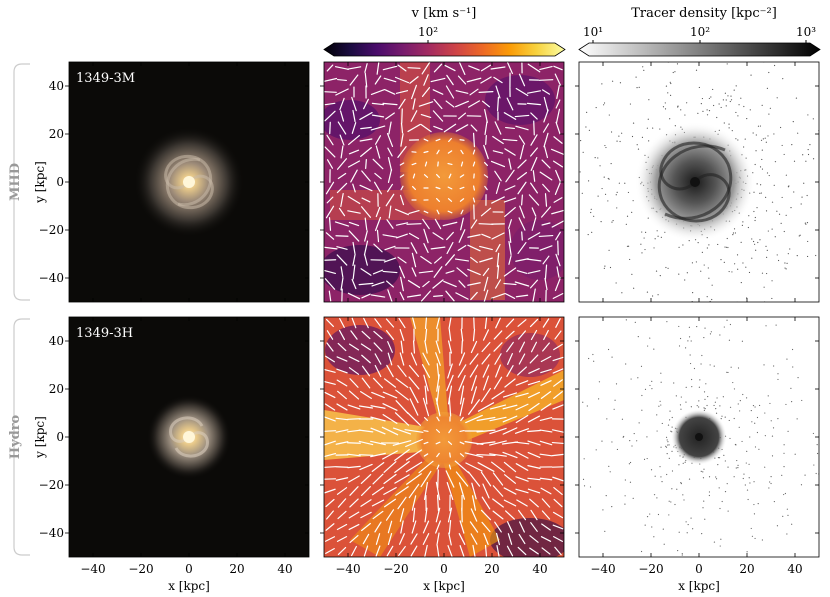 Image resolution: width=830 pixels, height=597 pixels. I want to click on hydro-stellar-panel, so click(189, 437).